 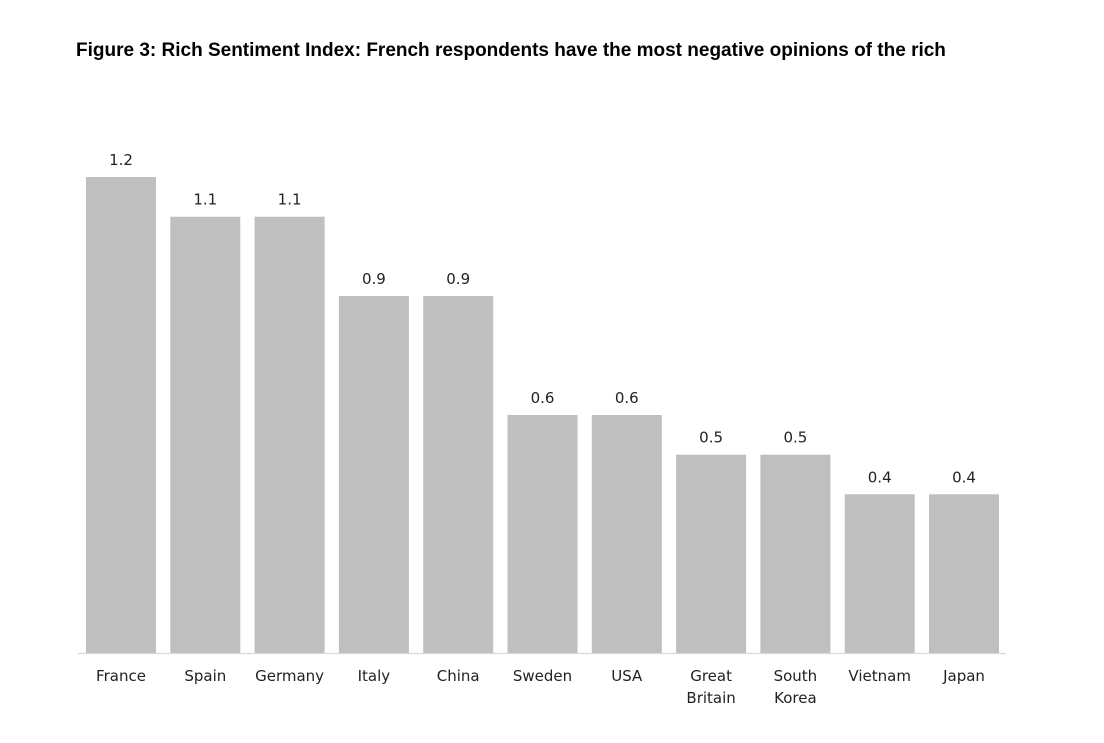 I want to click on bar-south-korea, so click(x=795, y=553).